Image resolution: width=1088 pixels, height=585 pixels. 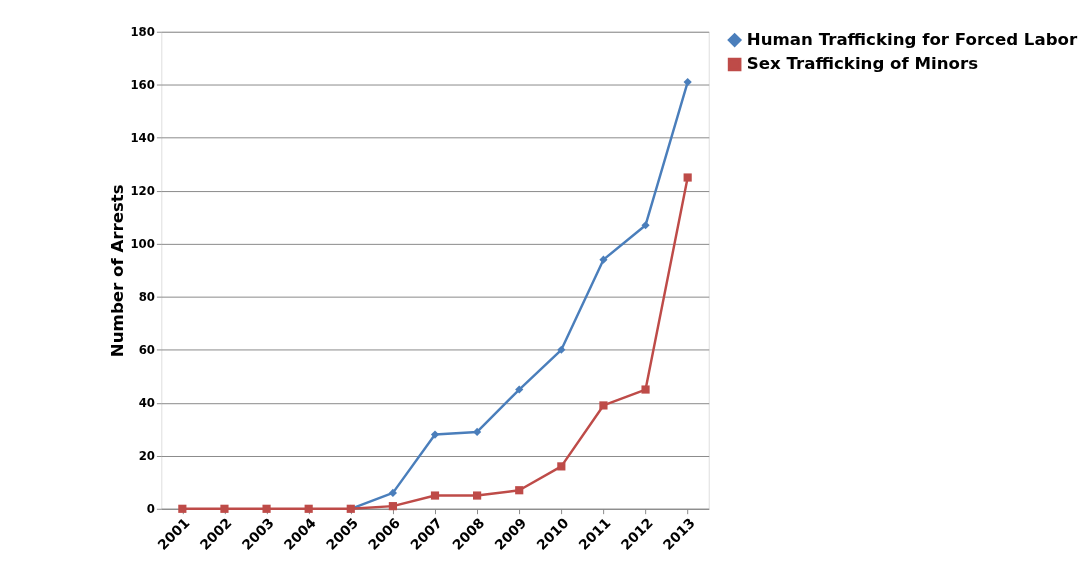 What do you see at coordinates (117, 271) in the screenshot?
I see `y-axis-title: Number of Arrests` at bounding box center [117, 271].